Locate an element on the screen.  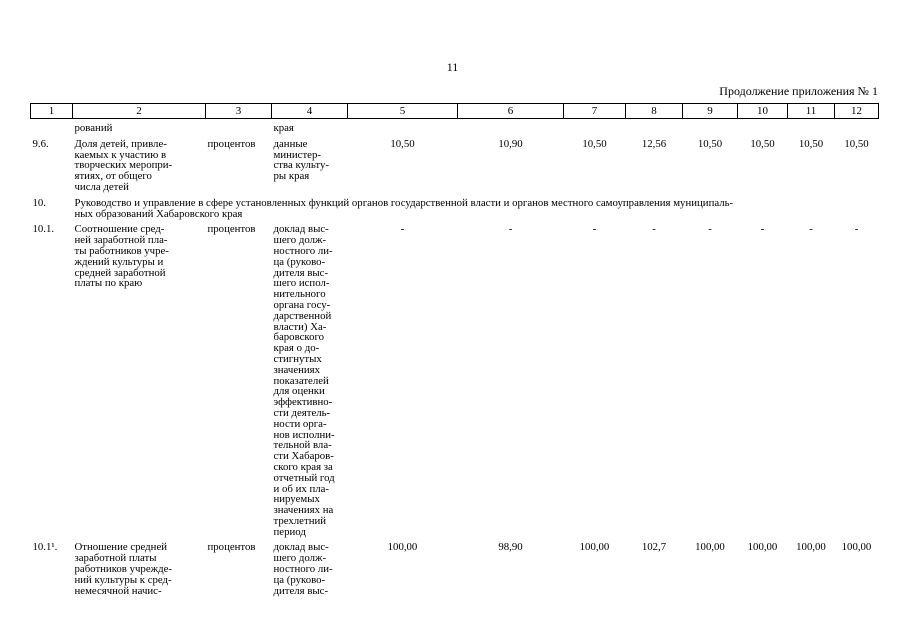
continuation-note: Продолжение приложения № 1 is located at coordinates (798, 91).